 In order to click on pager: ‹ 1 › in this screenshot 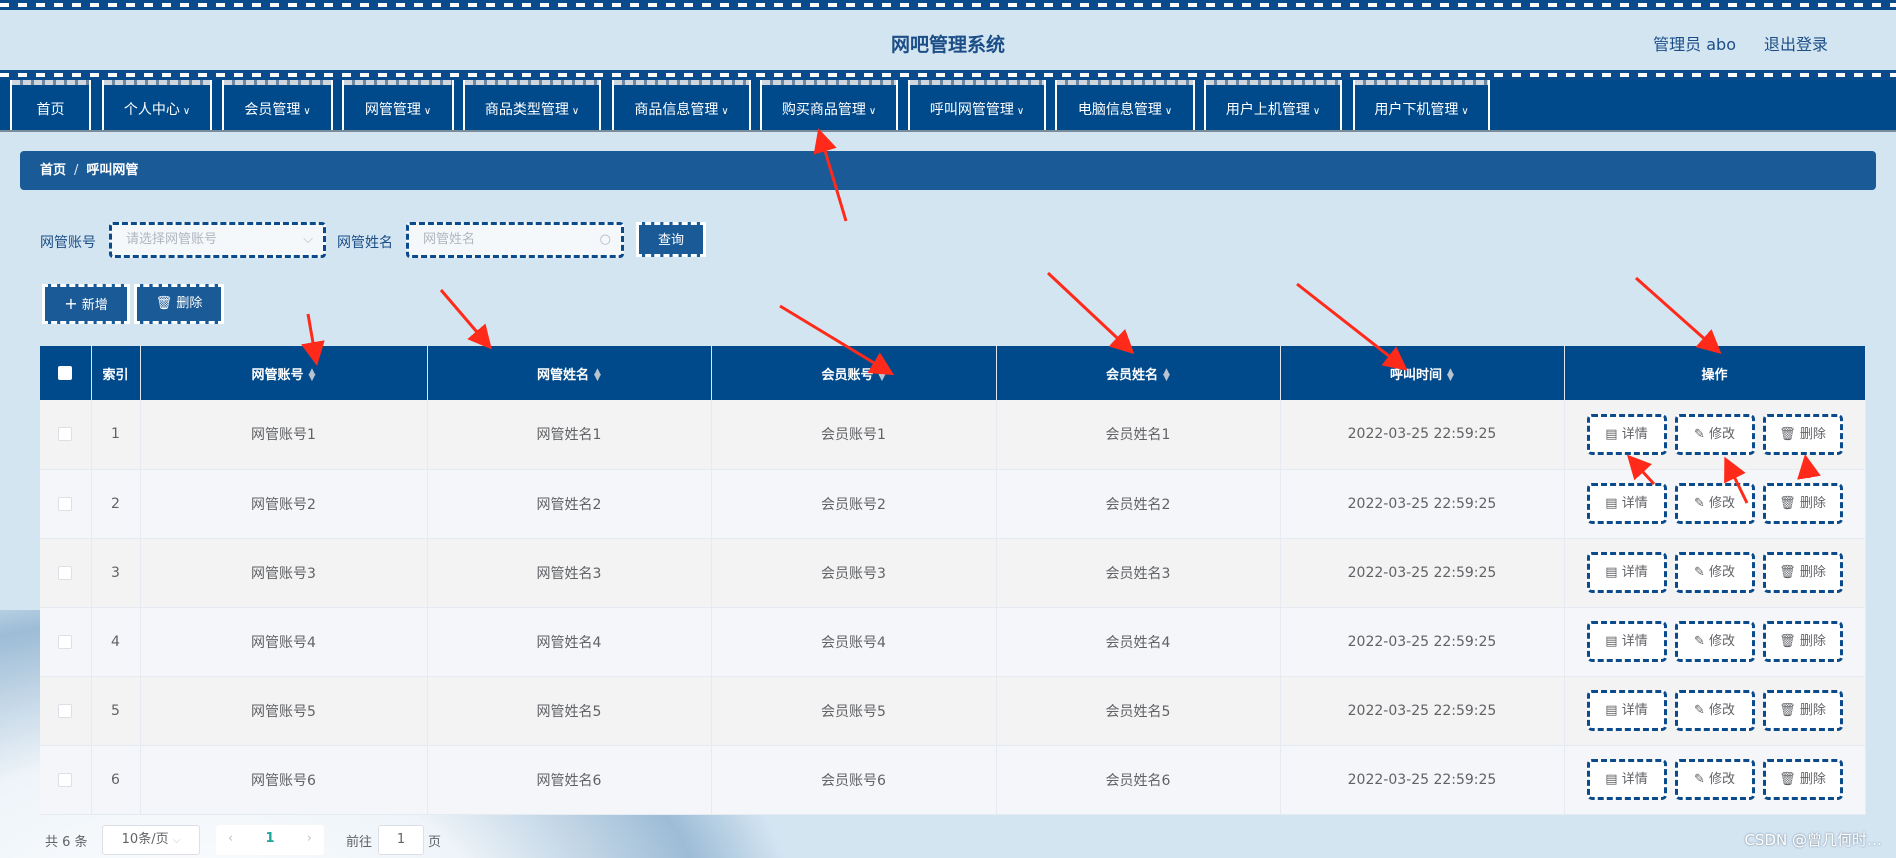, I will do `click(270, 840)`.